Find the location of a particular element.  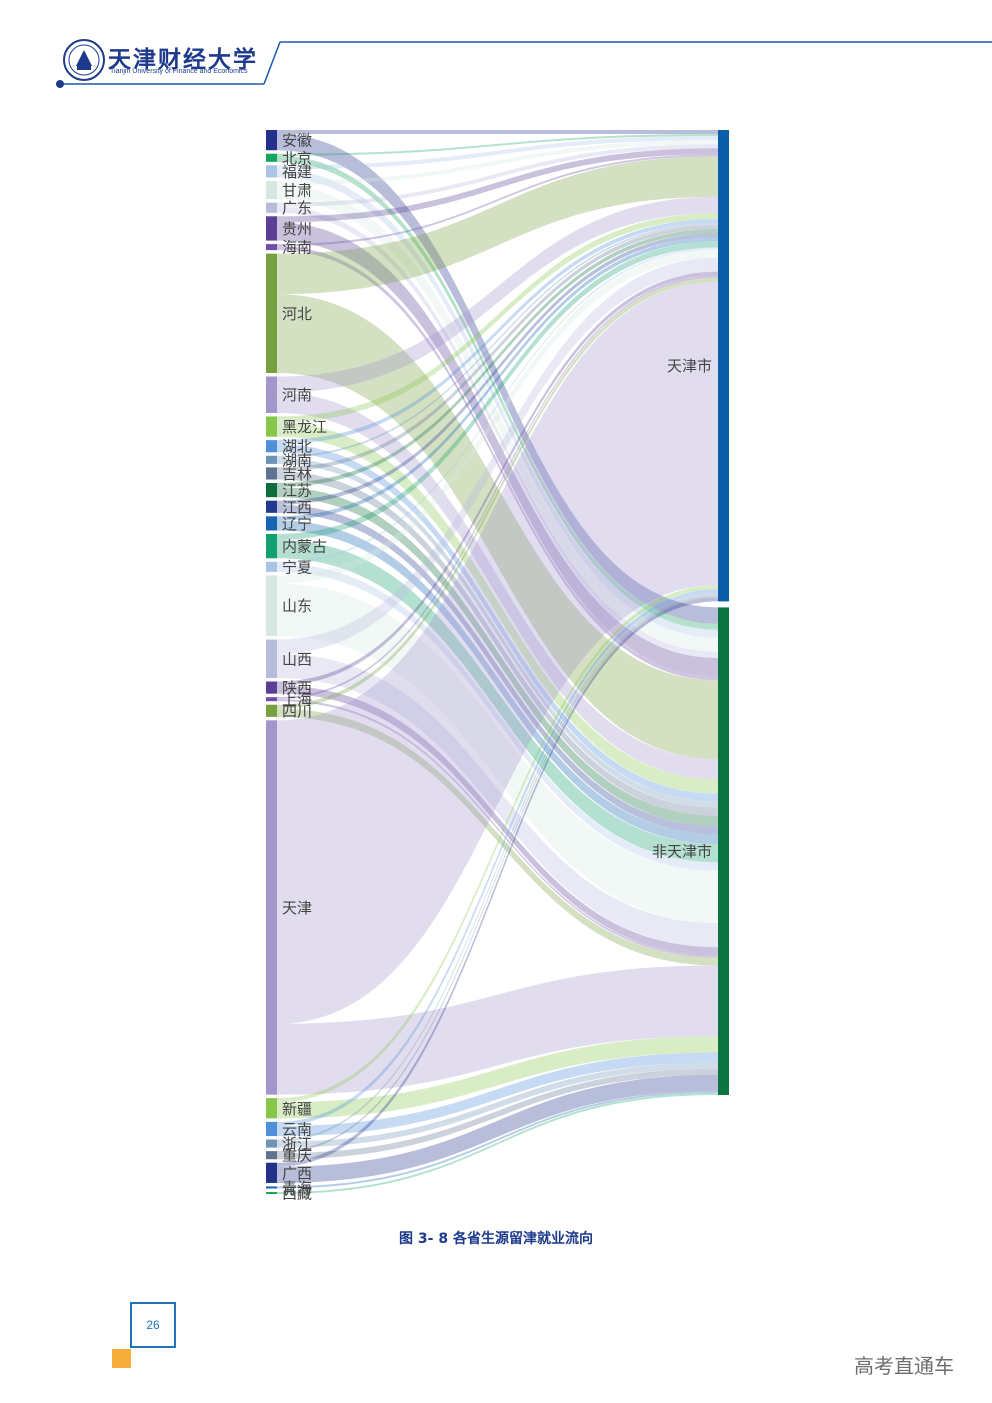

sankey-node-北京 is located at coordinates (271, 157).